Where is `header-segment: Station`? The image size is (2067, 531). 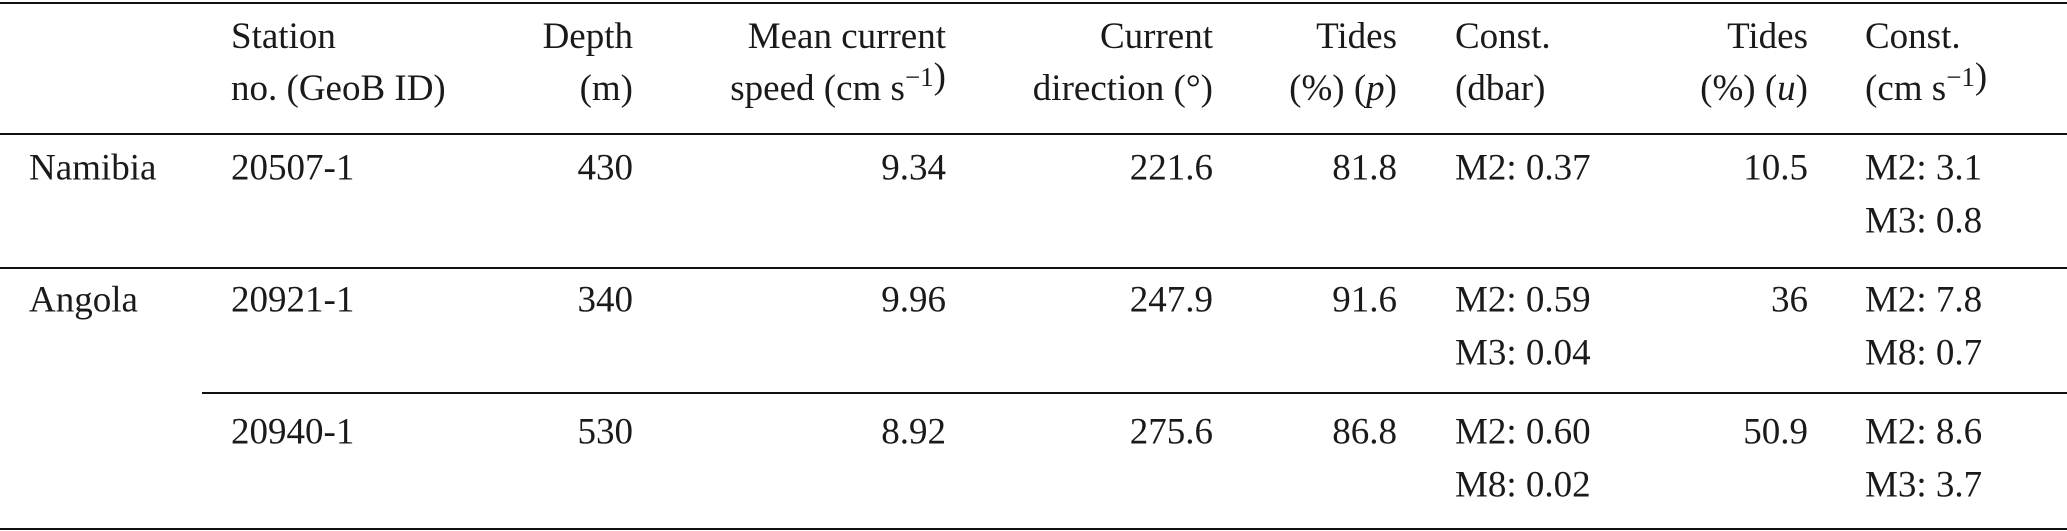
header-segment: Station is located at coordinates (283, 36).